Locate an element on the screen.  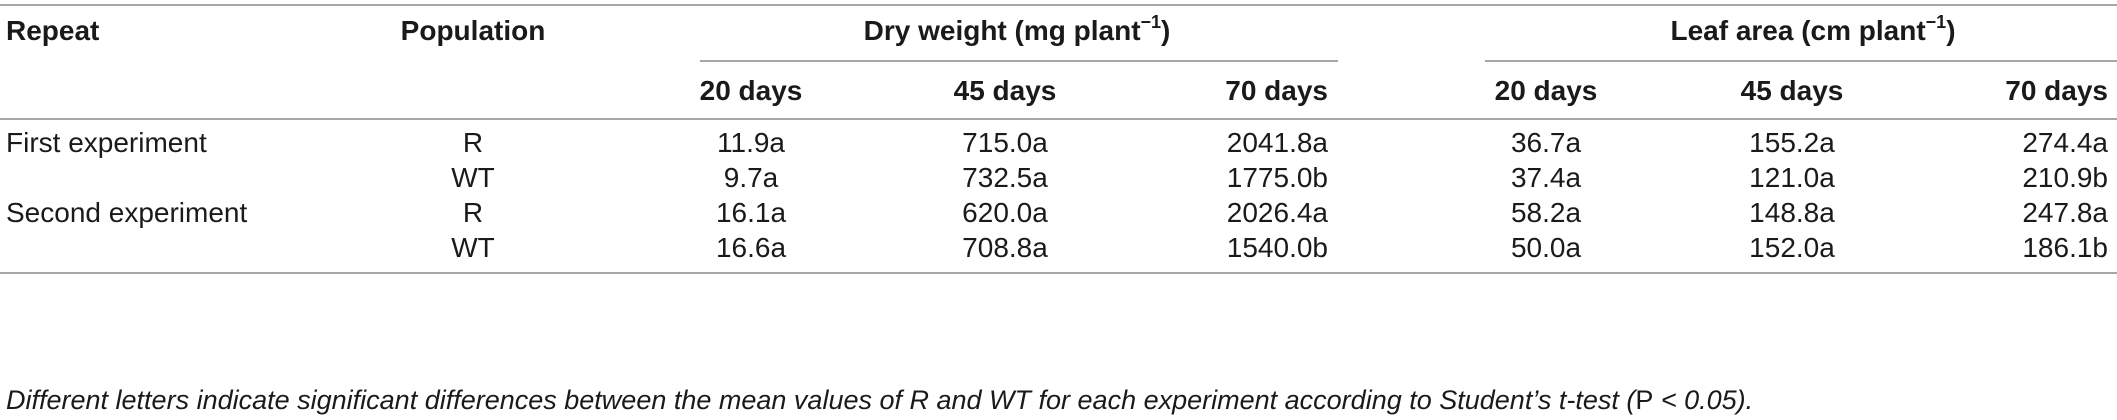
cell-dw-45: 715.0a is located at coordinates (1005, 142).